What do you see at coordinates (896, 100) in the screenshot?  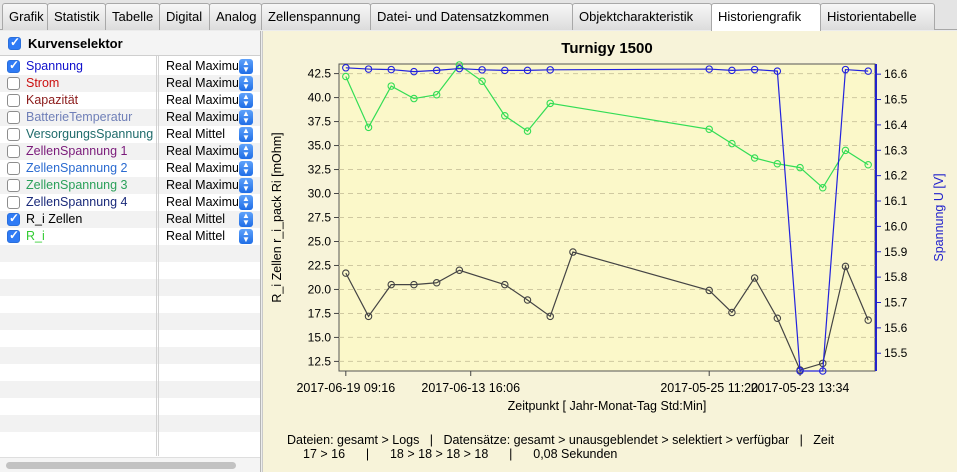 I see `y-right-tick-label: 16.5` at bounding box center [896, 100].